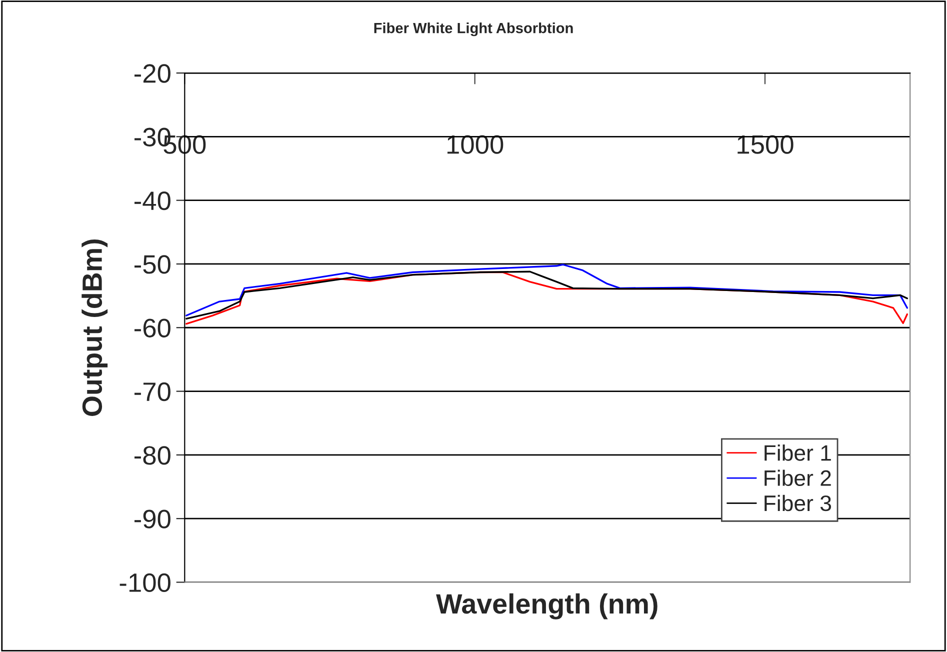 The image size is (947, 652). I want to click on y-tick-label: -80, so click(152, 455).